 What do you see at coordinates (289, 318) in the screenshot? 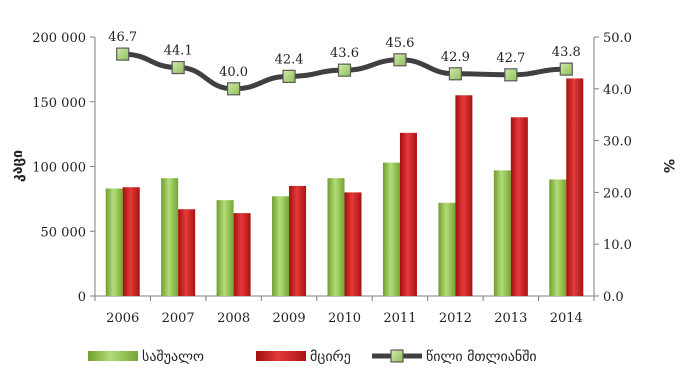
I see `x-tick-label: 2009` at bounding box center [289, 318].